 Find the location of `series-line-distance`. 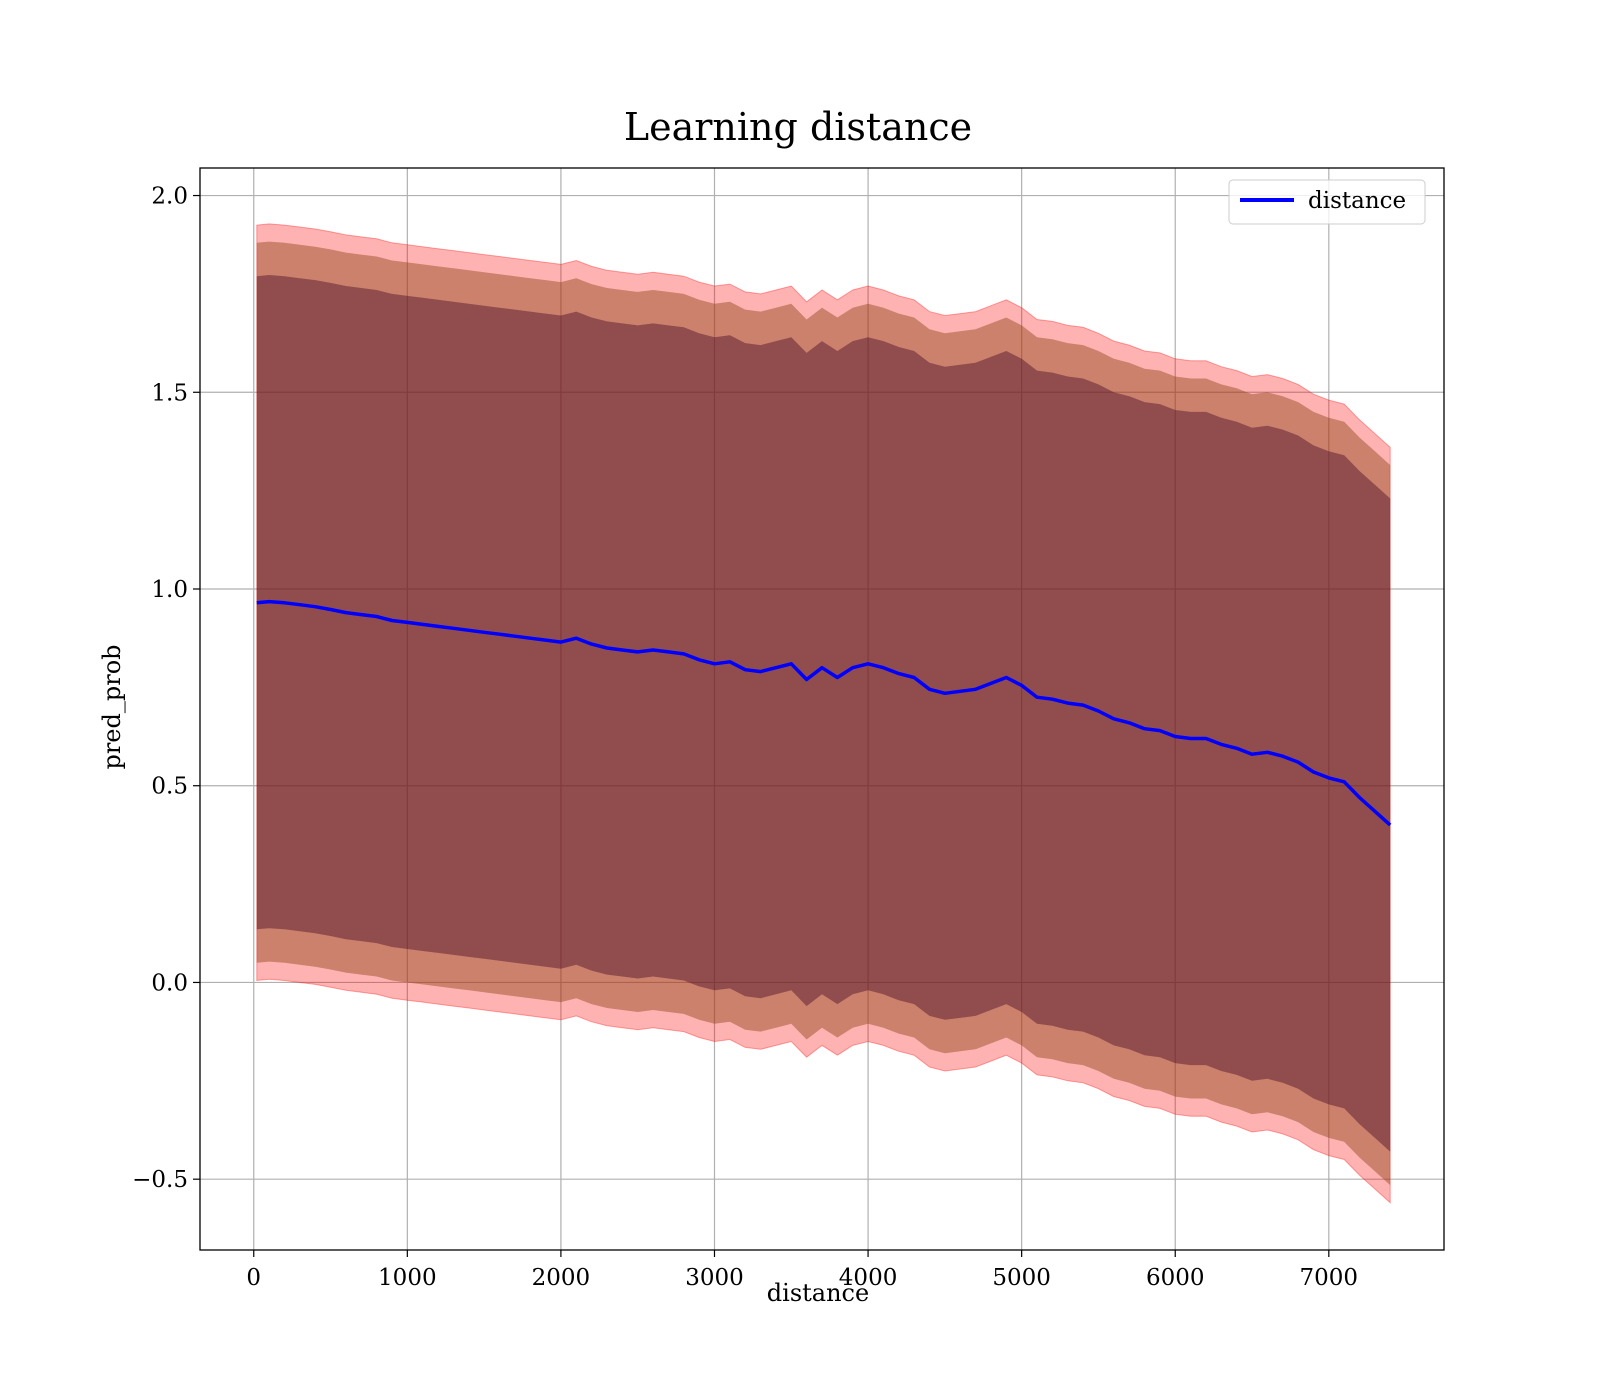

series-line-distance is located at coordinates (824, 713).